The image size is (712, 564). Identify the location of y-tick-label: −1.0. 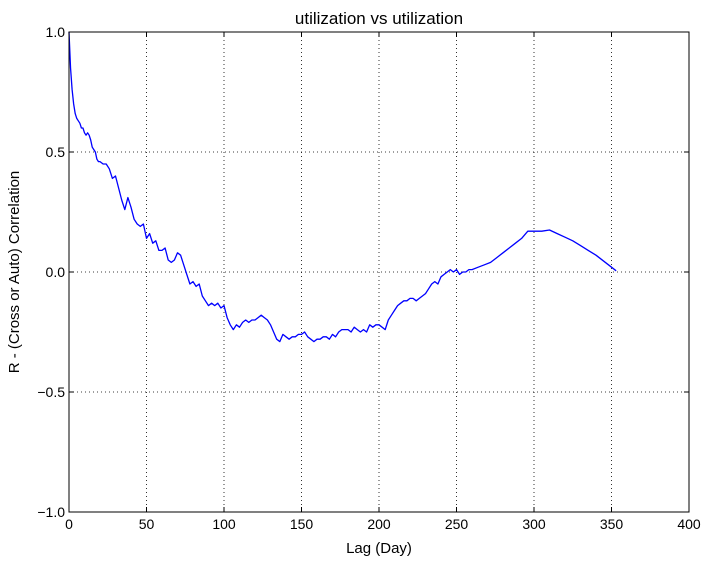
(51, 512).